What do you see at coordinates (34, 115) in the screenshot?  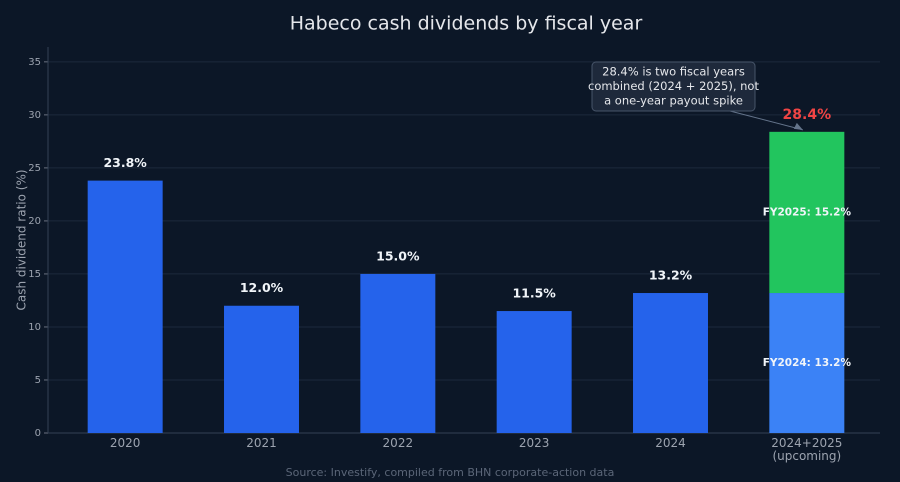 I see `y-tick-label: 30` at bounding box center [34, 115].